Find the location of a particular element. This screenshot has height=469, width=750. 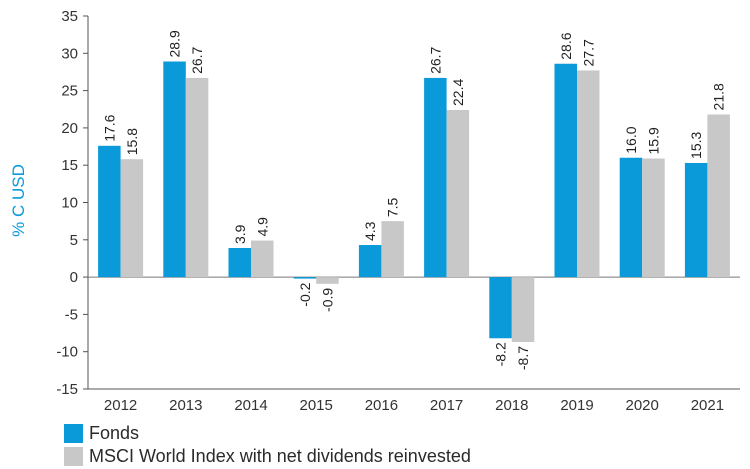

y-tick-label: -5 is located at coordinates (71, 314).